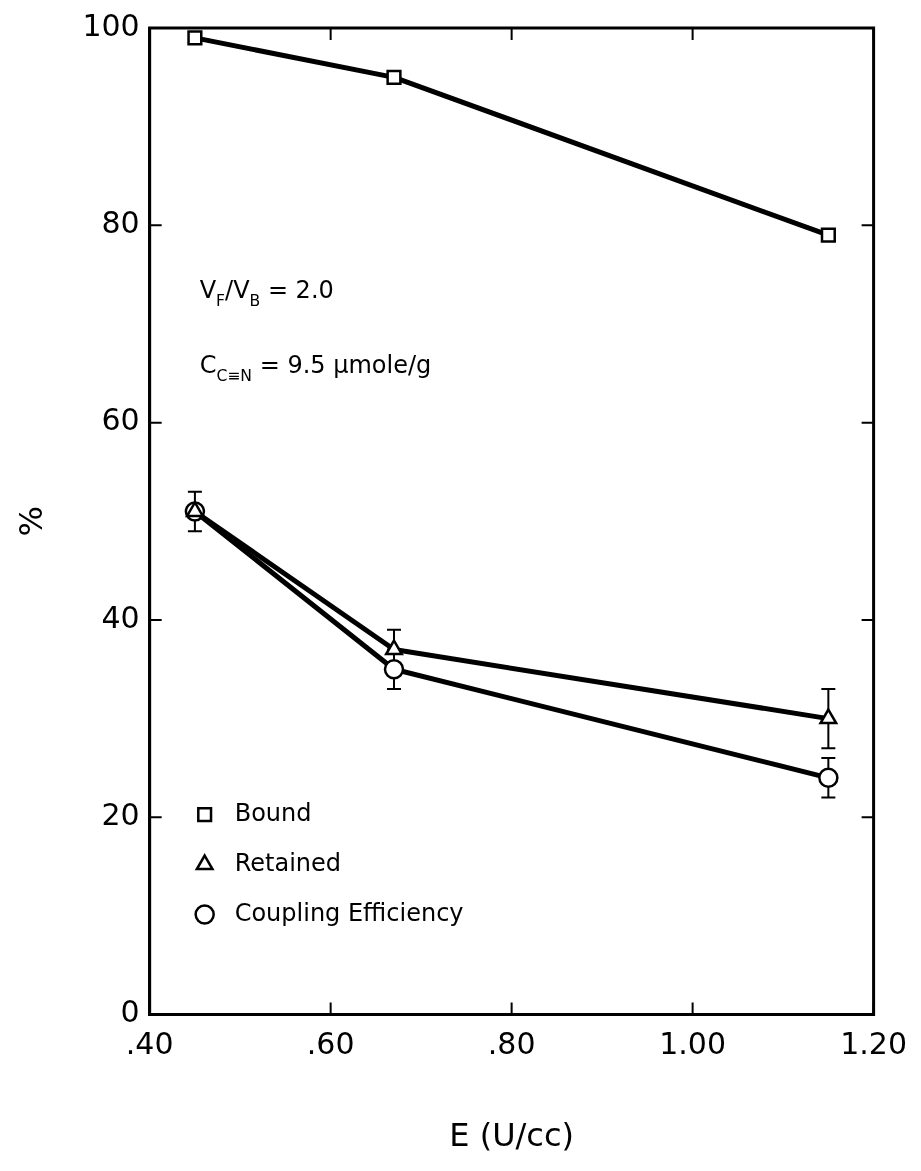  What do you see at coordinates (349, 912) in the screenshot?
I see `legend-label: Coupling Efficiency` at bounding box center [349, 912].